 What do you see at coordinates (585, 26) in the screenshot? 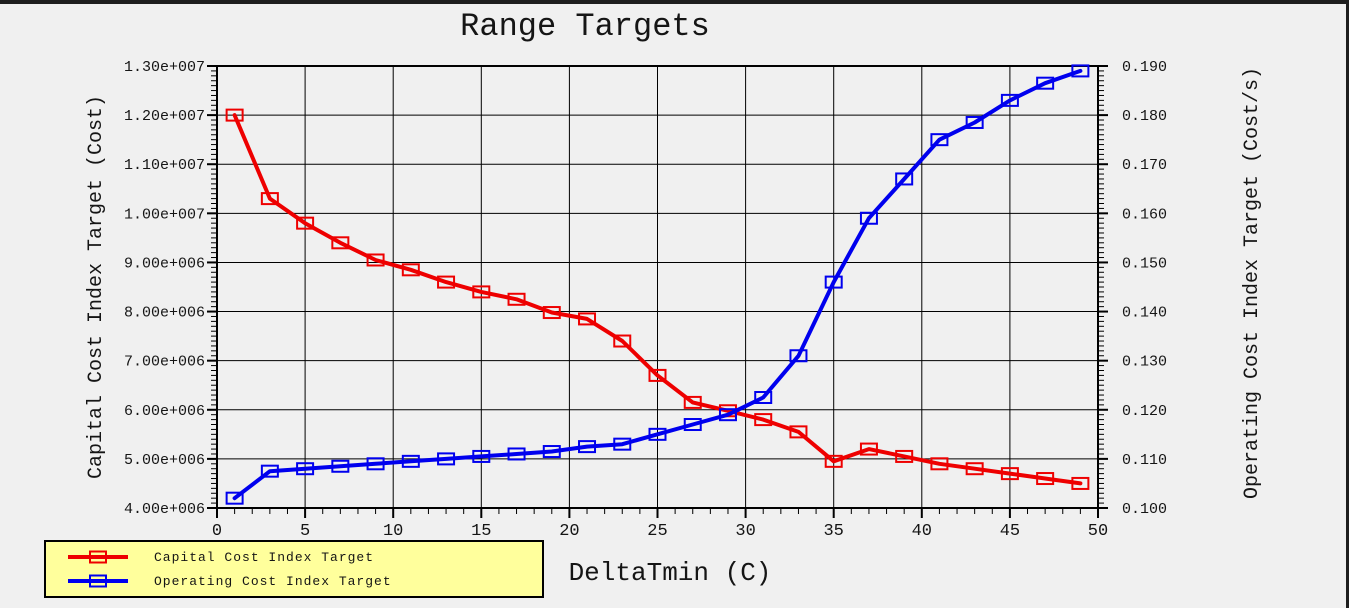
I see `chart-title: Range Targets` at bounding box center [585, 26].